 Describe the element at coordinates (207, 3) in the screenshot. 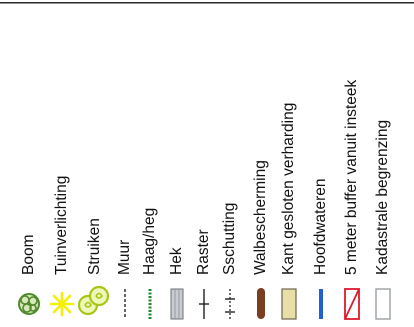

I see `legend-top-border` at that location.